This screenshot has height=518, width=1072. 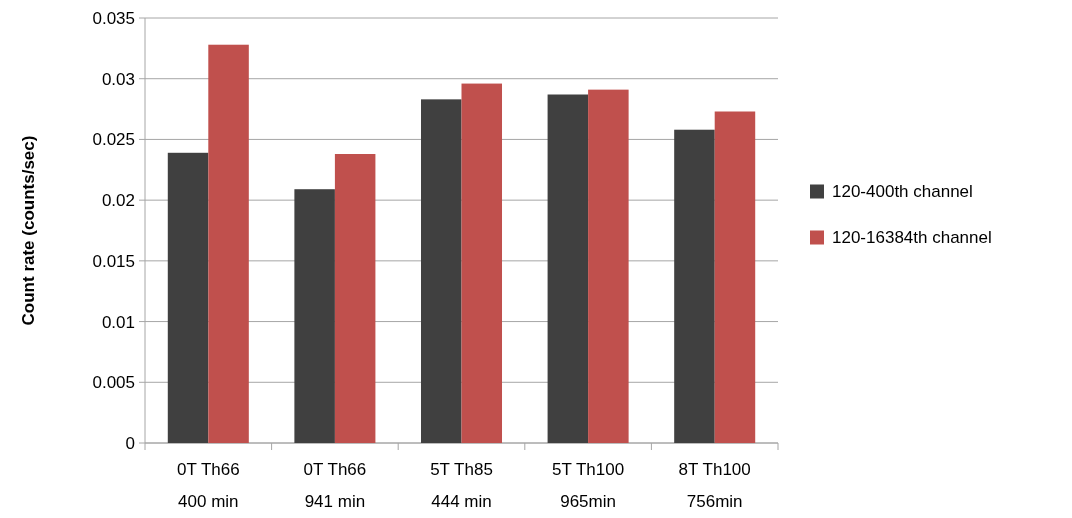 What do you see at coordinates (113, 261) in the screenshot?
I see `y-tick-label: 0.015` at bounding box center [113, 261].